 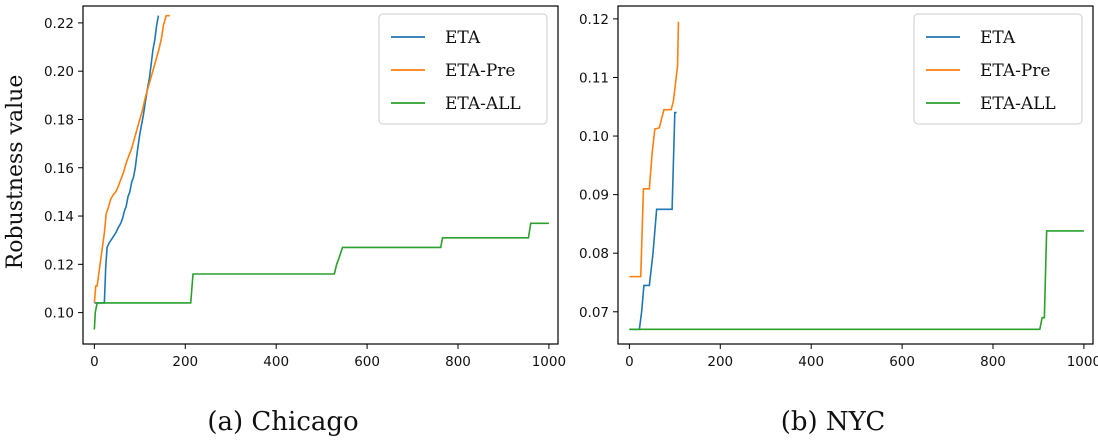 I want to click on y-tick-label: 0.22, so click(x=59, y=24).